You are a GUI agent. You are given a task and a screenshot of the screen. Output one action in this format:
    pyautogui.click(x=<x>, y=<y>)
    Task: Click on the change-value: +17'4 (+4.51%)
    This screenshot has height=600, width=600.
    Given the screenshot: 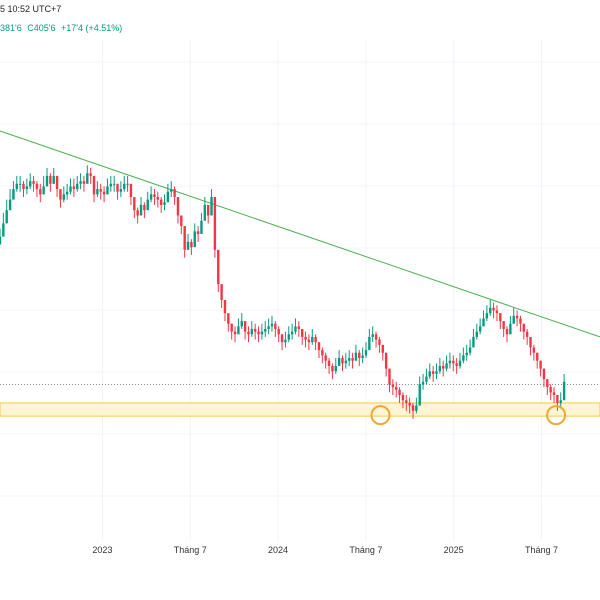 What is the action you would take?
    pyautogui.click(x=92, y=28)
    